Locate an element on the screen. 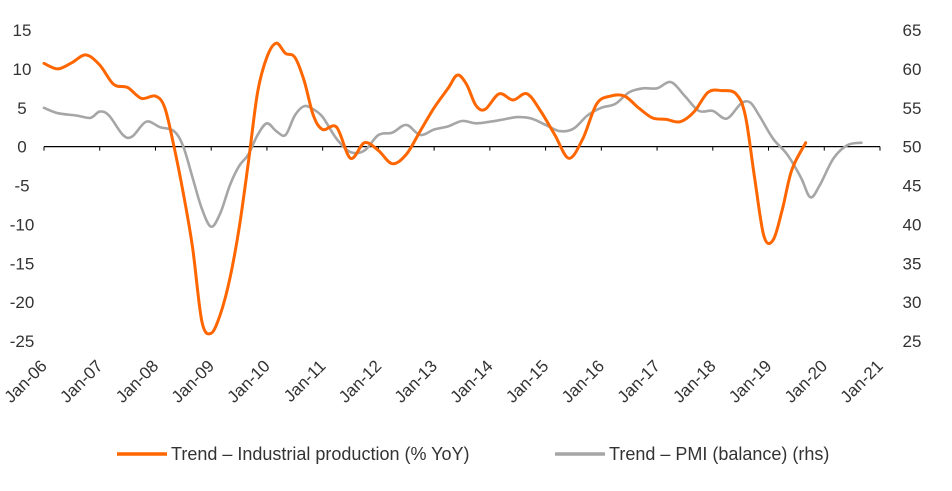 Image resolution: width=952 pixels, height=491 pixels. legend-label: Trend – Industrial production (% YoY) is located at coordinates (320, 454).